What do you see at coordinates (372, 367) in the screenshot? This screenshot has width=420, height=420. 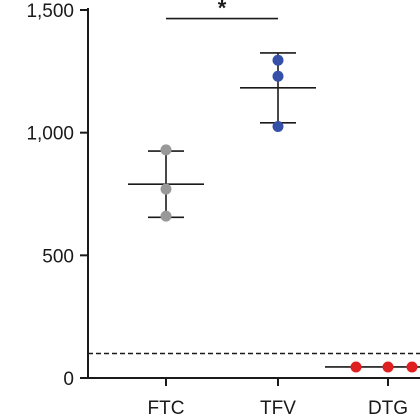 I see `series-dtg` at bounding box center [372, 367].